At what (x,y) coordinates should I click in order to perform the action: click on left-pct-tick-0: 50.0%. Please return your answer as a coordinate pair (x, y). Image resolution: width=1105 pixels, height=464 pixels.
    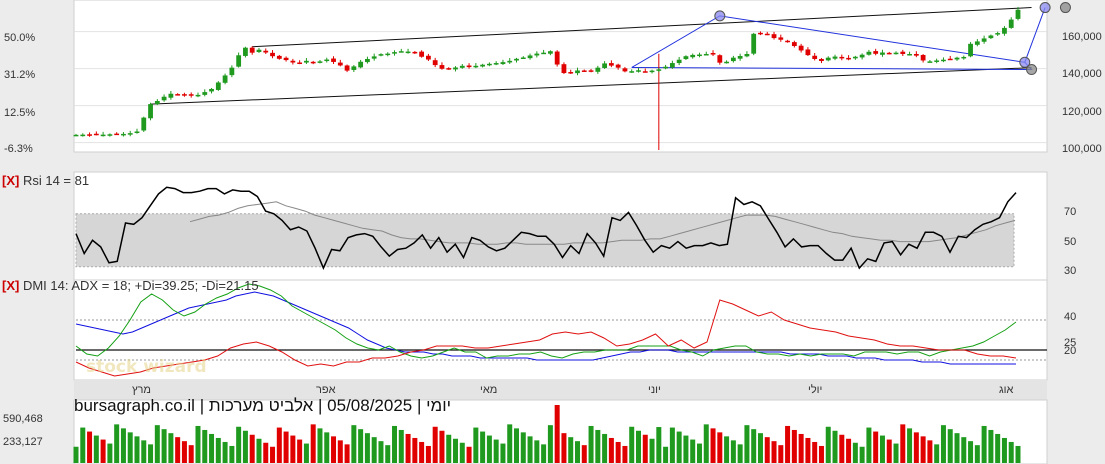
    Looking at the image, I should click on (20, 38).